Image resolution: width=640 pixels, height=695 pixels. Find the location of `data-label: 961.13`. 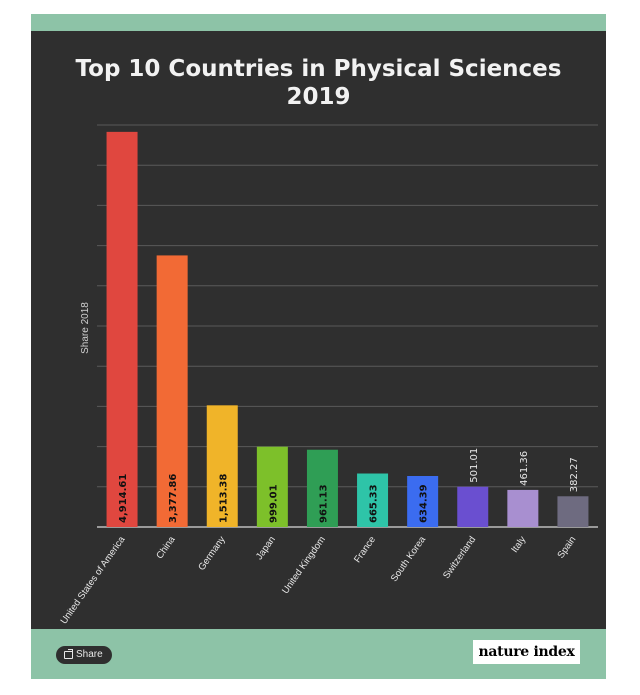

data-label: 961.13 is located at coordinates (323, 503).